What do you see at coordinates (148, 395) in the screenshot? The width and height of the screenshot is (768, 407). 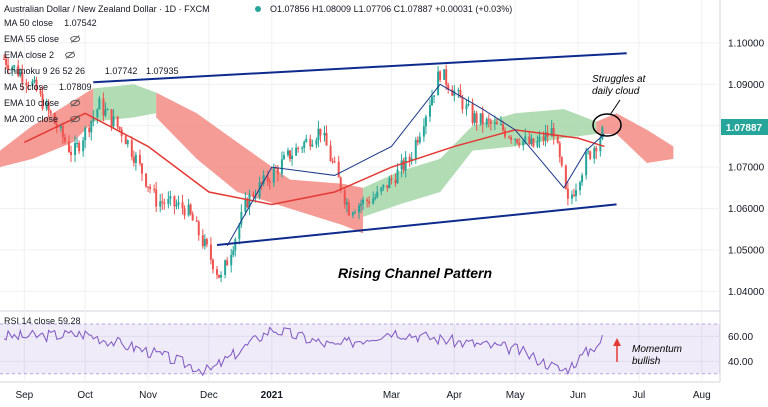 I see `time-tick-label: Nov` at bounding box center [148, 395].